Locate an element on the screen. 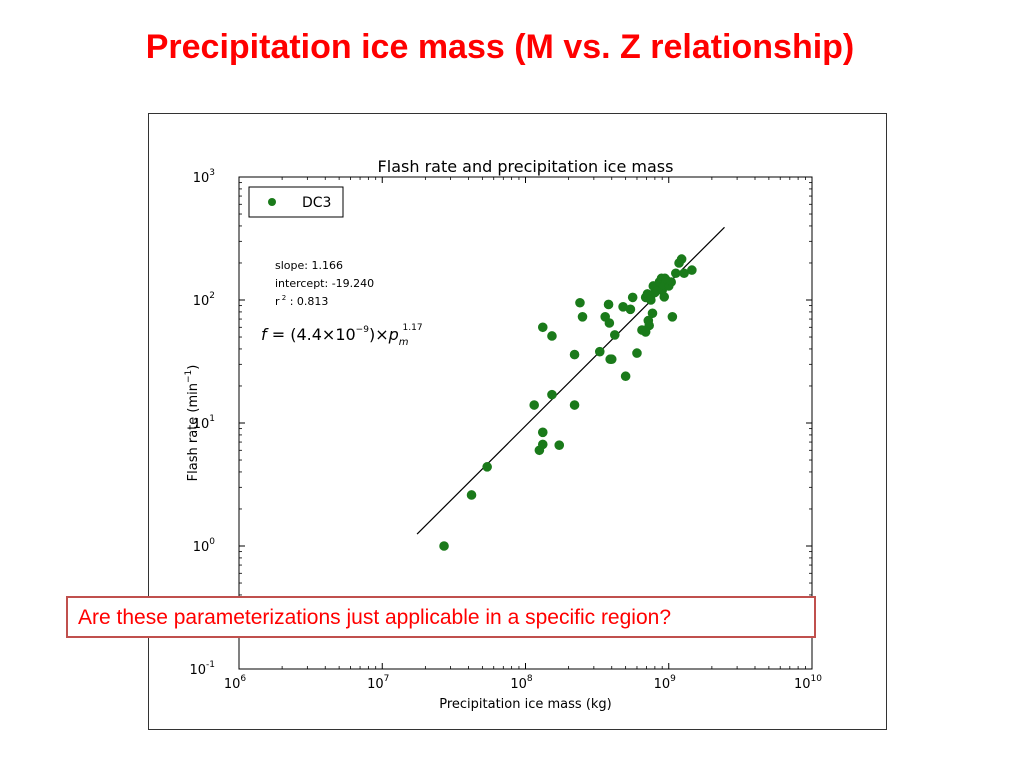 The height and width of the screenshot is (768, 1024). y-tick-label: 10¹ is located at coordinates (204, 423).